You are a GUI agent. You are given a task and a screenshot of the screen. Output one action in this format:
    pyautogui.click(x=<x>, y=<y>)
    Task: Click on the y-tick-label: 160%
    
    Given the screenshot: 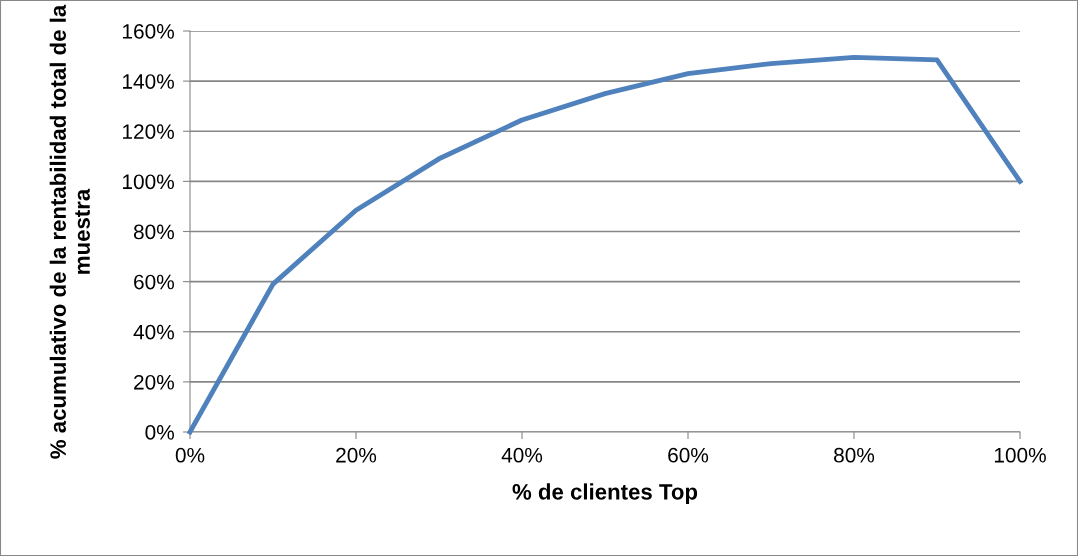 What is the action you would take?
    pyautogui.click(x=148, y=31)
    